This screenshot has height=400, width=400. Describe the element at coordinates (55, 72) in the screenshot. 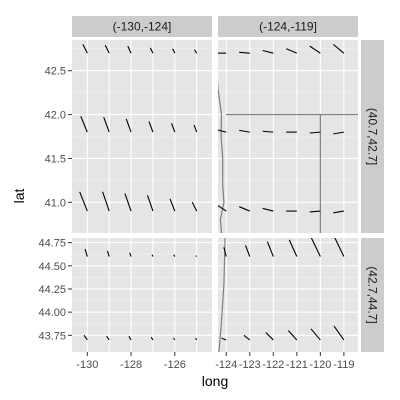

I see `y-tick-label: 42.5` at that location.